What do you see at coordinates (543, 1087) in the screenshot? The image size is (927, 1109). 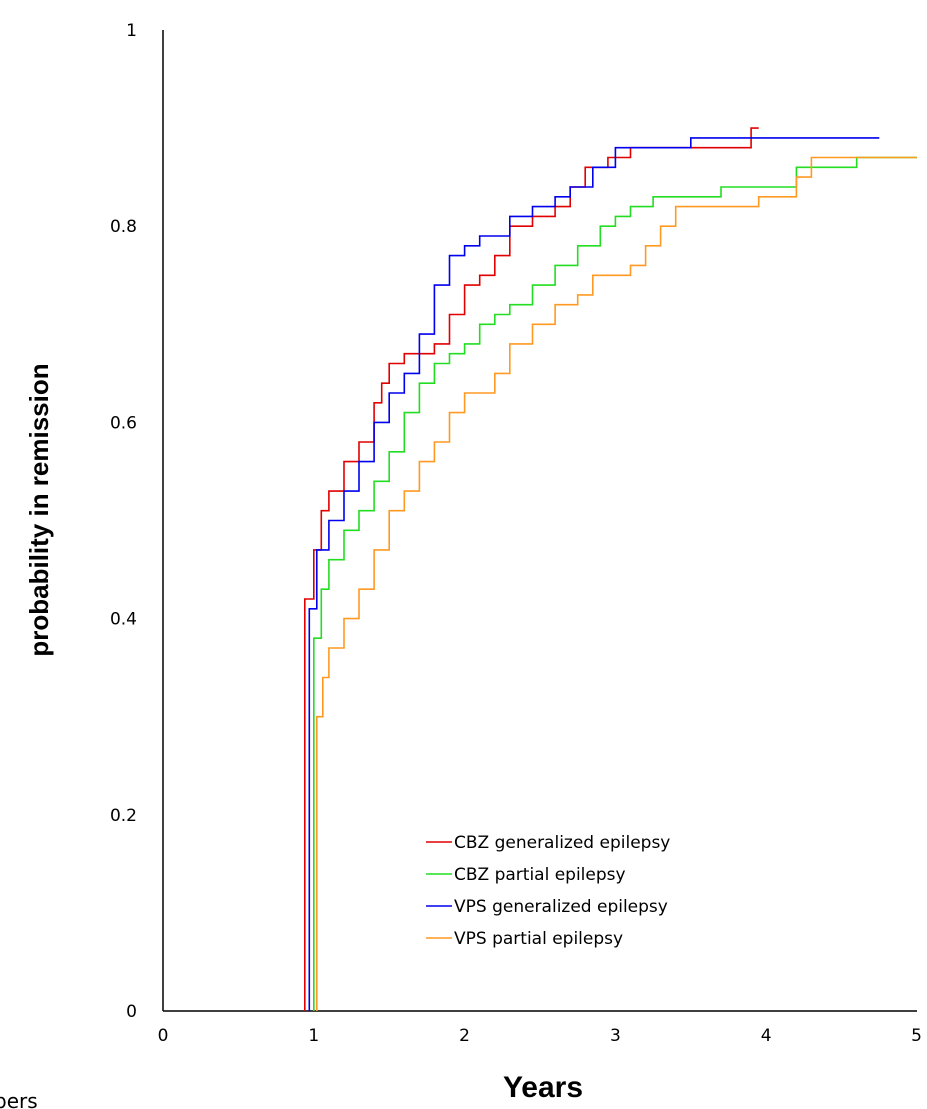 I see `x-axis-title: Years` at bounding box center [543, 1087].